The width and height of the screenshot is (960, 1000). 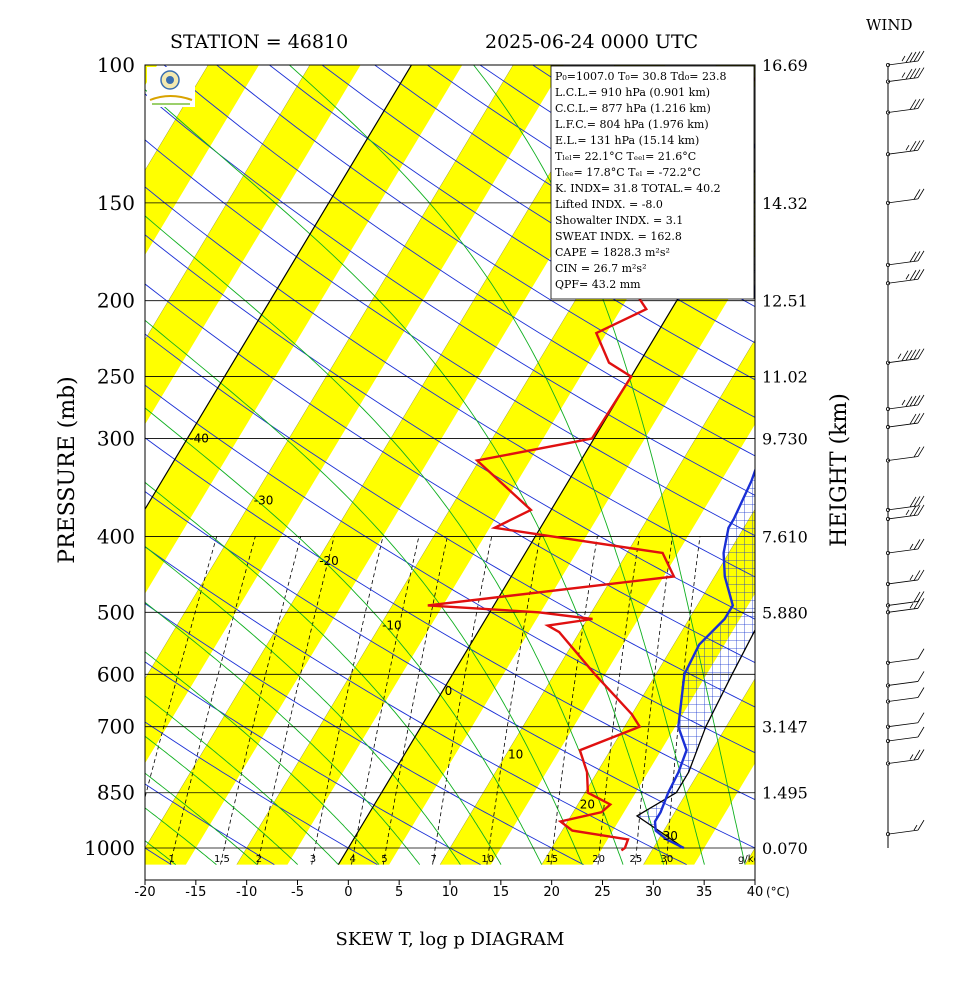 I want to click on cape-hatch, so click(x=696, y=500).